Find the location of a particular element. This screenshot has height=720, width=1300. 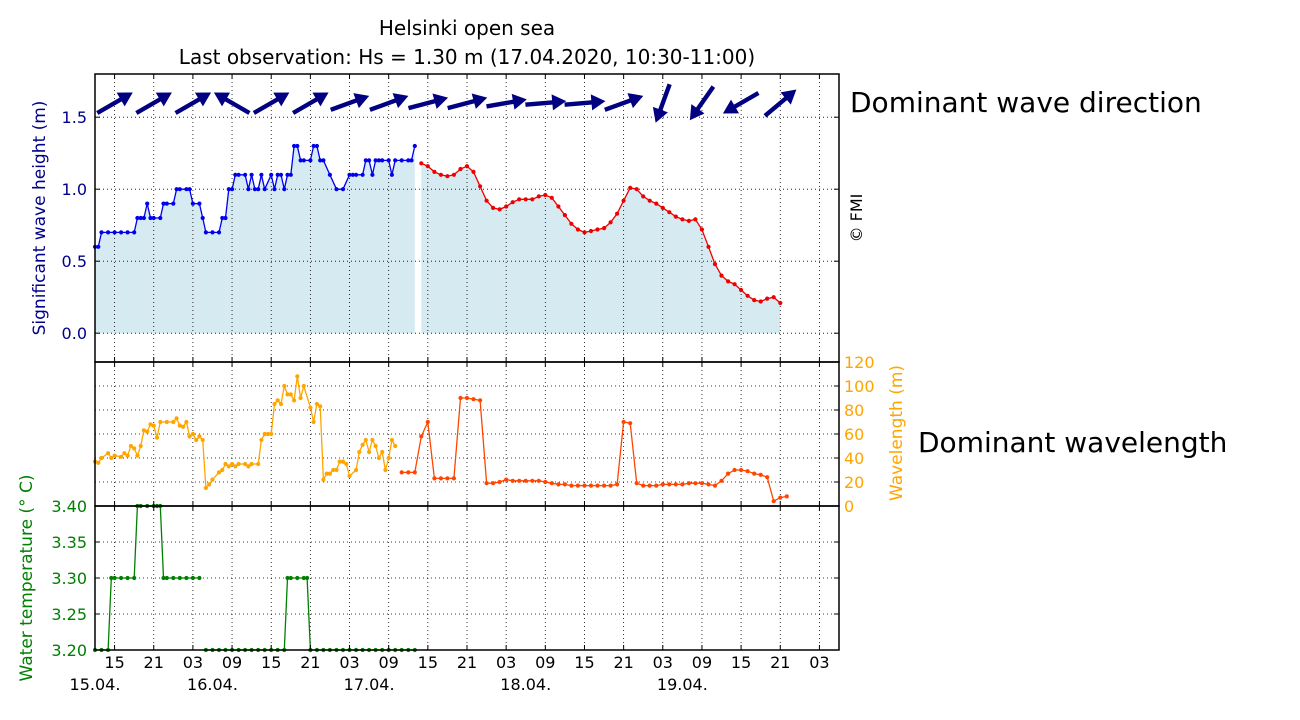

x-tick-label-5: 21 is located at coordinates (310, 662).